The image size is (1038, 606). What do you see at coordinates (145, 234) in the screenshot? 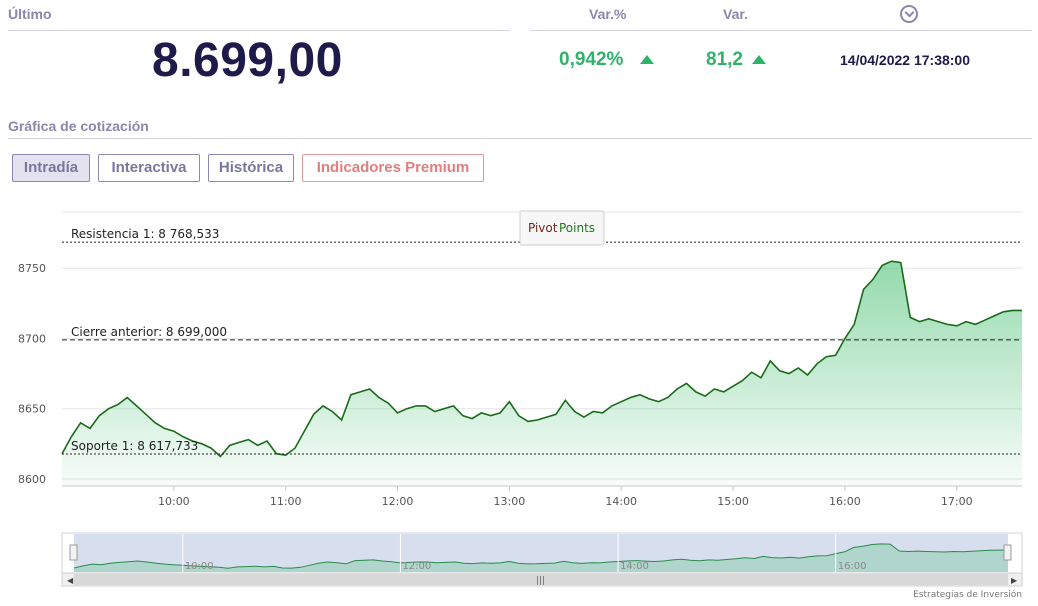
I see `reference-line-label: Resistencia 1: 8 768,533` at bounding box center [145, 234].